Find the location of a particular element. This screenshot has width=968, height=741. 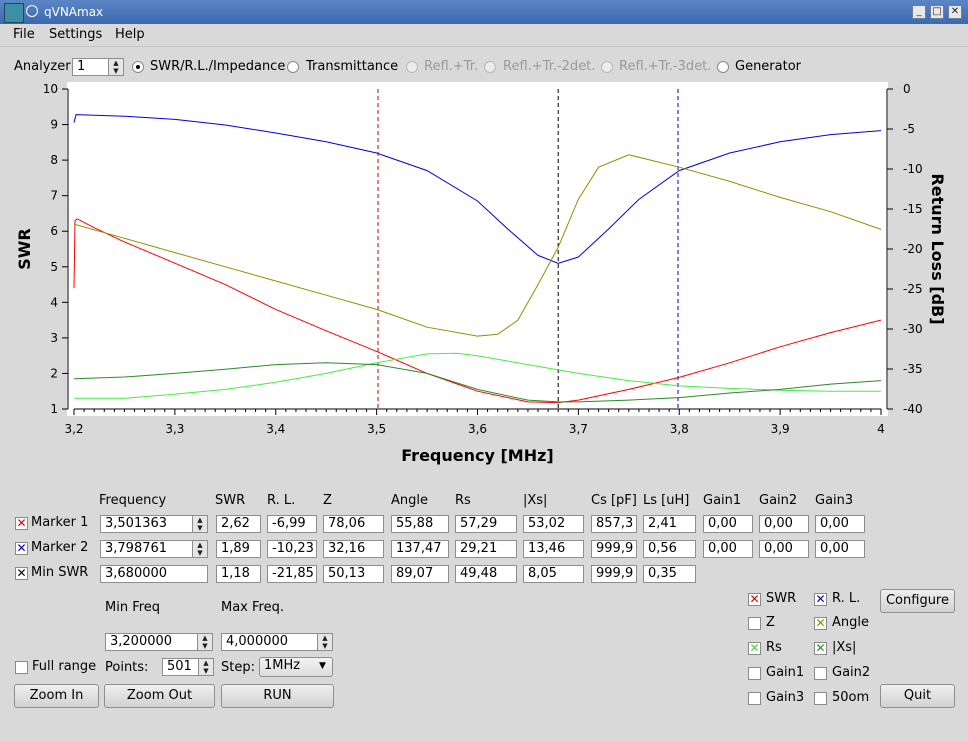

x-tick-label: 3,6 is located at coordinates (477, 429).